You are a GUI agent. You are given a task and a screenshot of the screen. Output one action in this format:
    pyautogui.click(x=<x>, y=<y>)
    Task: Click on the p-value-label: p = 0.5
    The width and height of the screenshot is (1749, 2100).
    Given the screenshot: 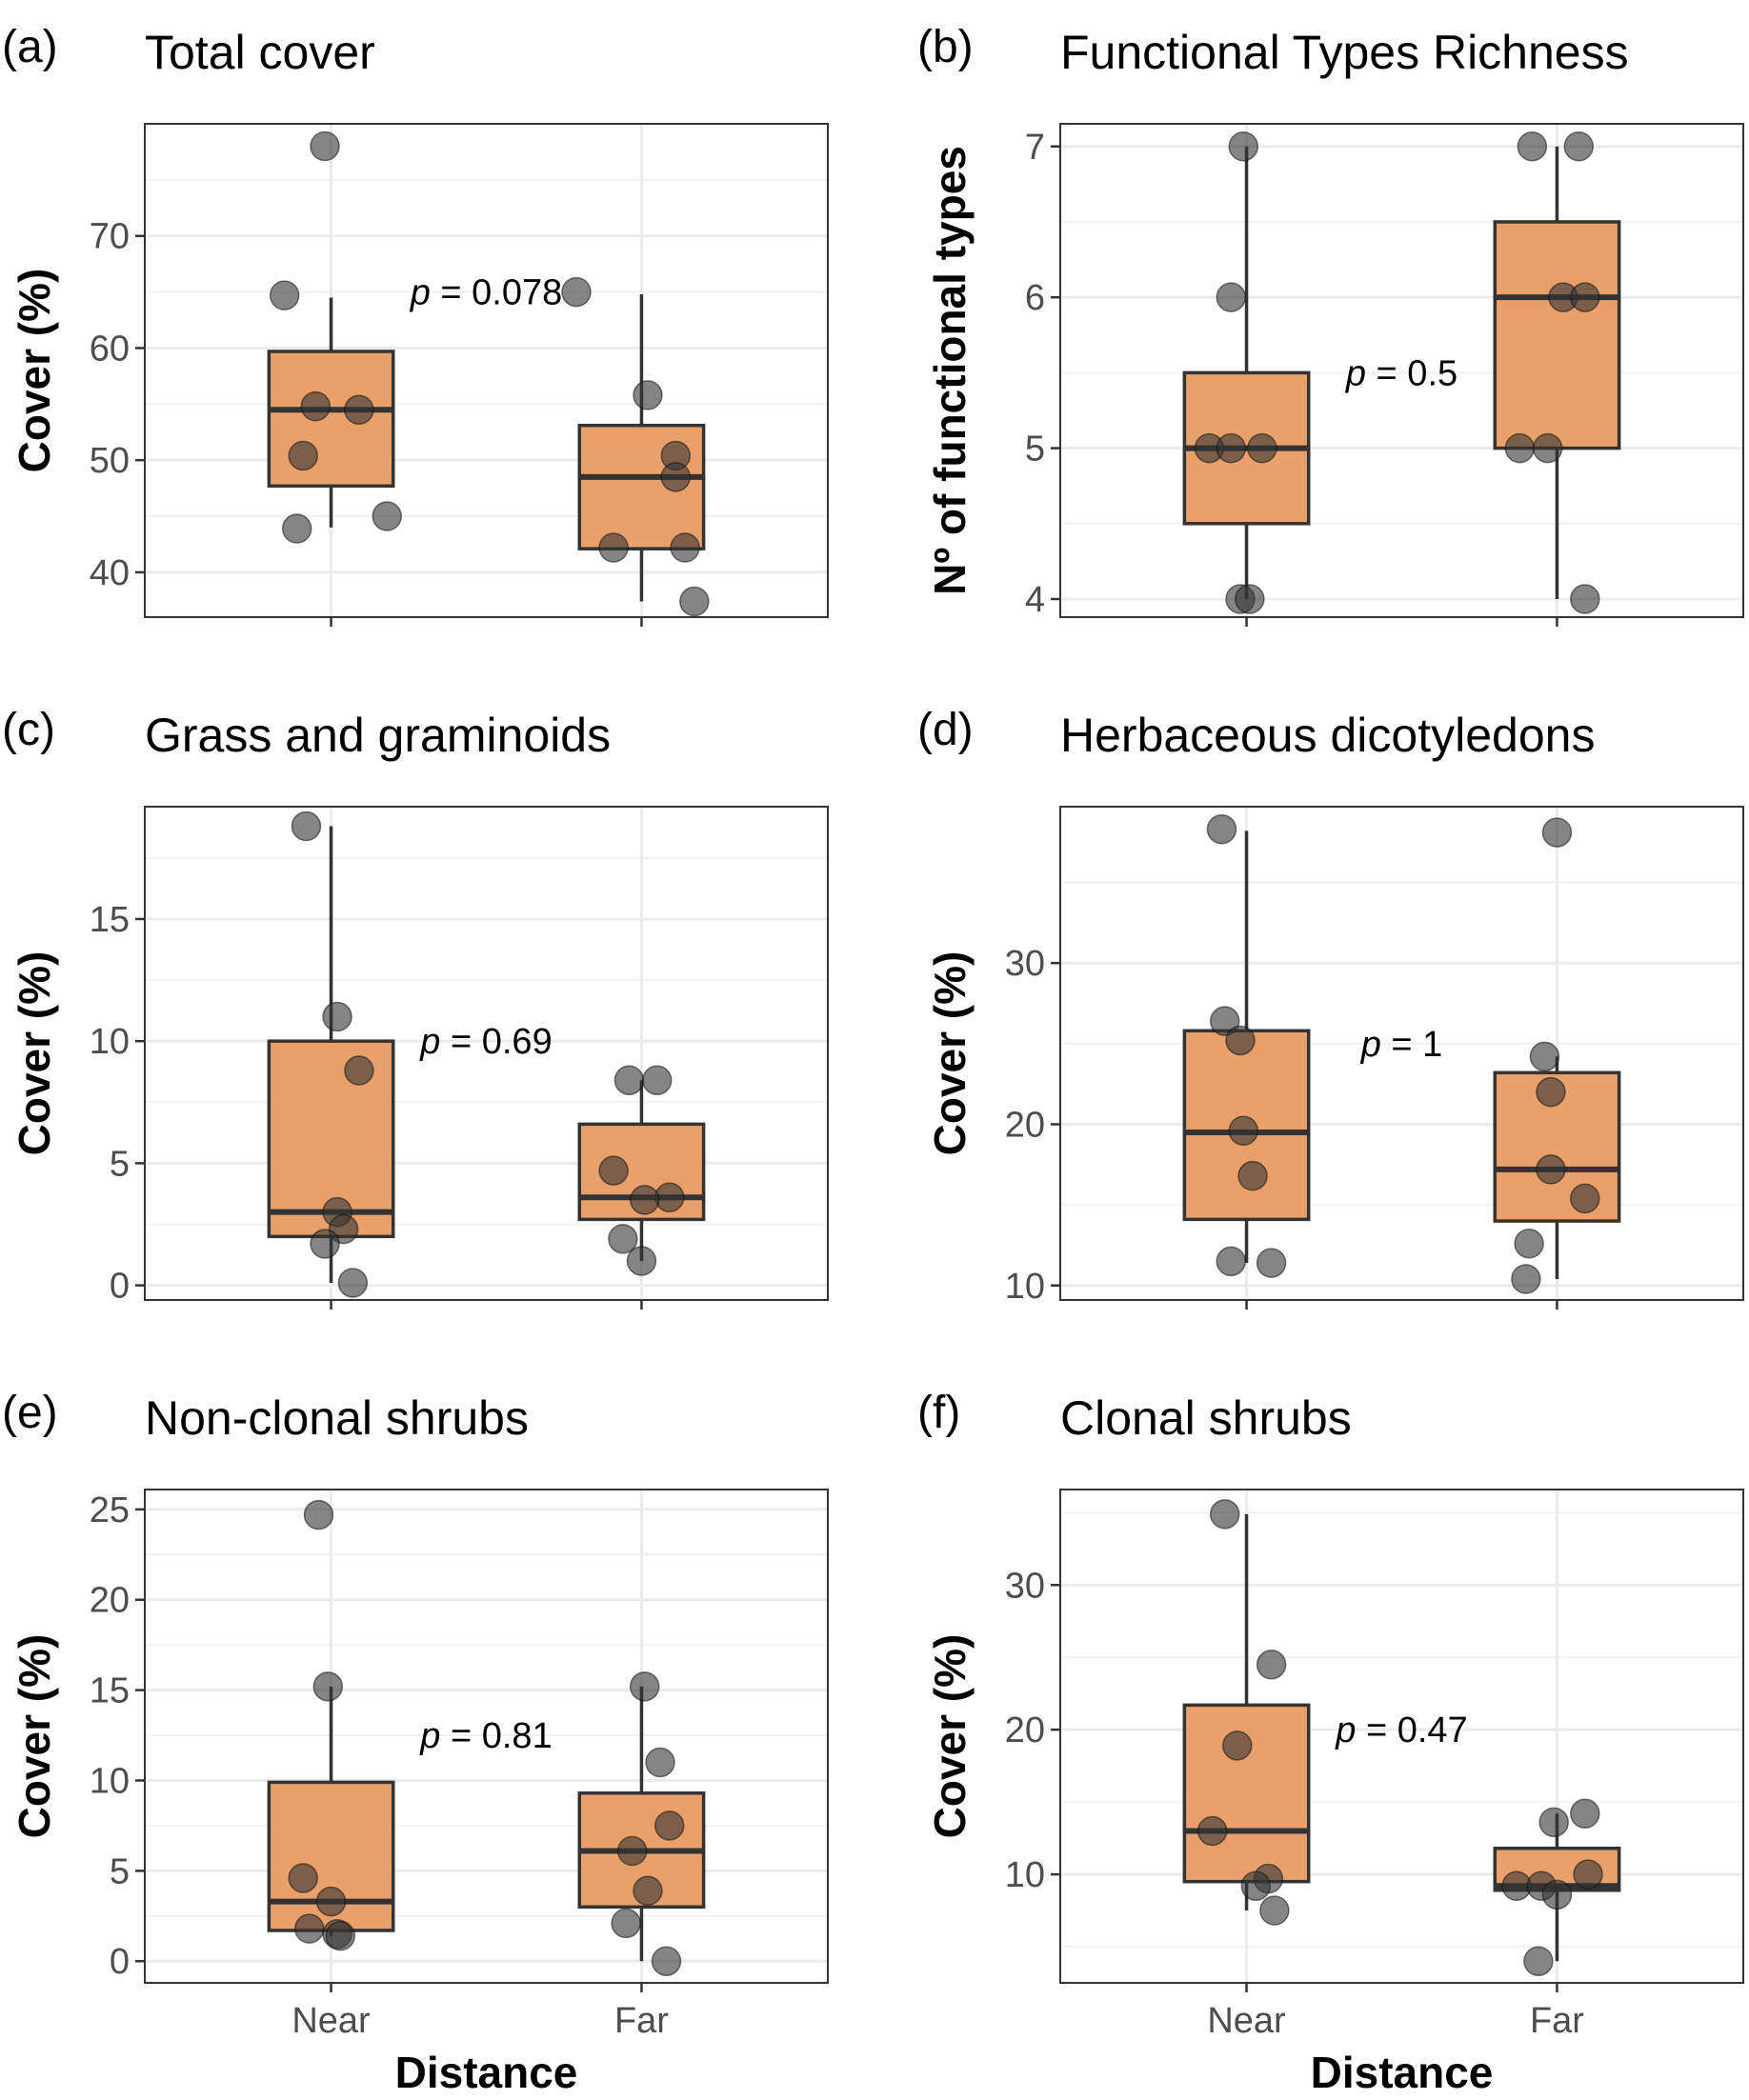 What is the action you would take?
    pyautogui.click(x=1401, y=373)
    